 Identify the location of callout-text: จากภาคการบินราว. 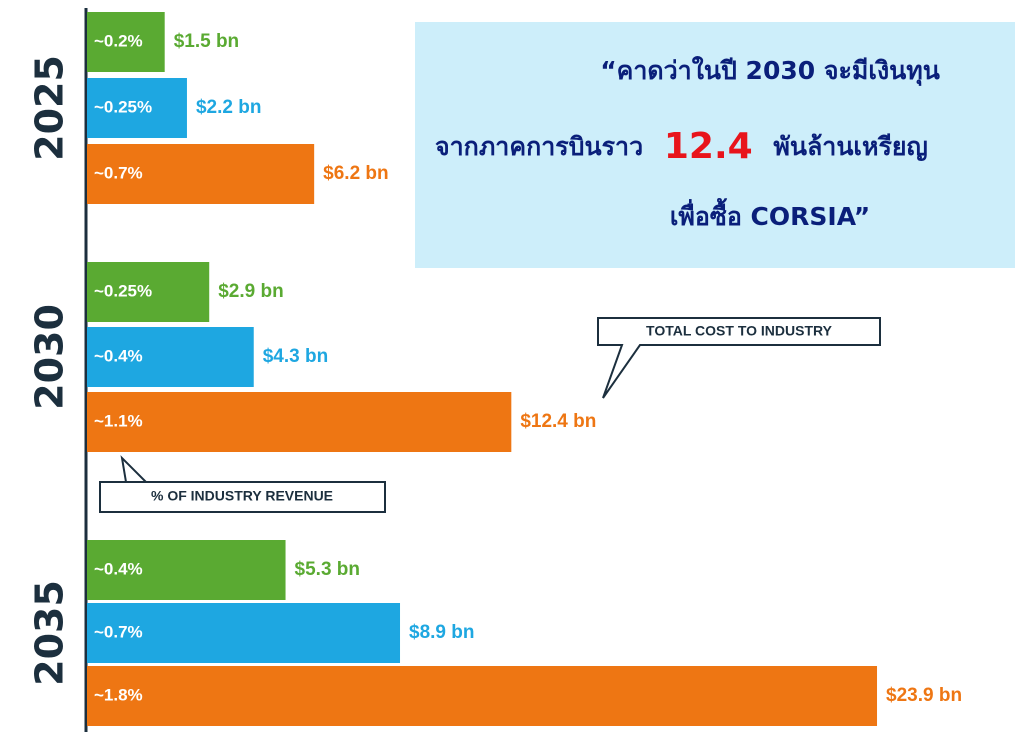
(539, 146).